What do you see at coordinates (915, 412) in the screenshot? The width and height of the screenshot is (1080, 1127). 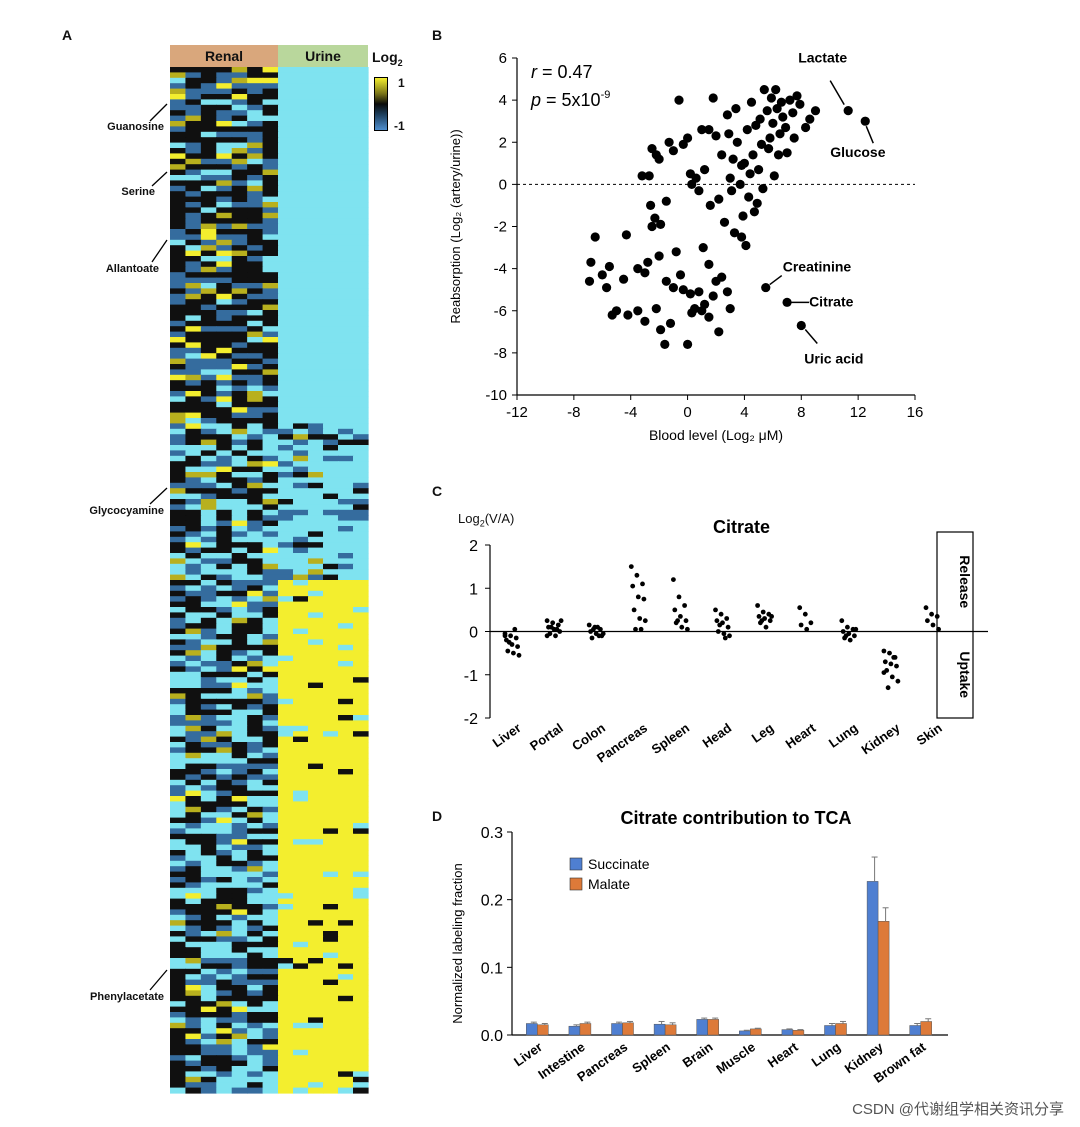 I see `x-tick-label: 16` at bounding box center [915, 412].